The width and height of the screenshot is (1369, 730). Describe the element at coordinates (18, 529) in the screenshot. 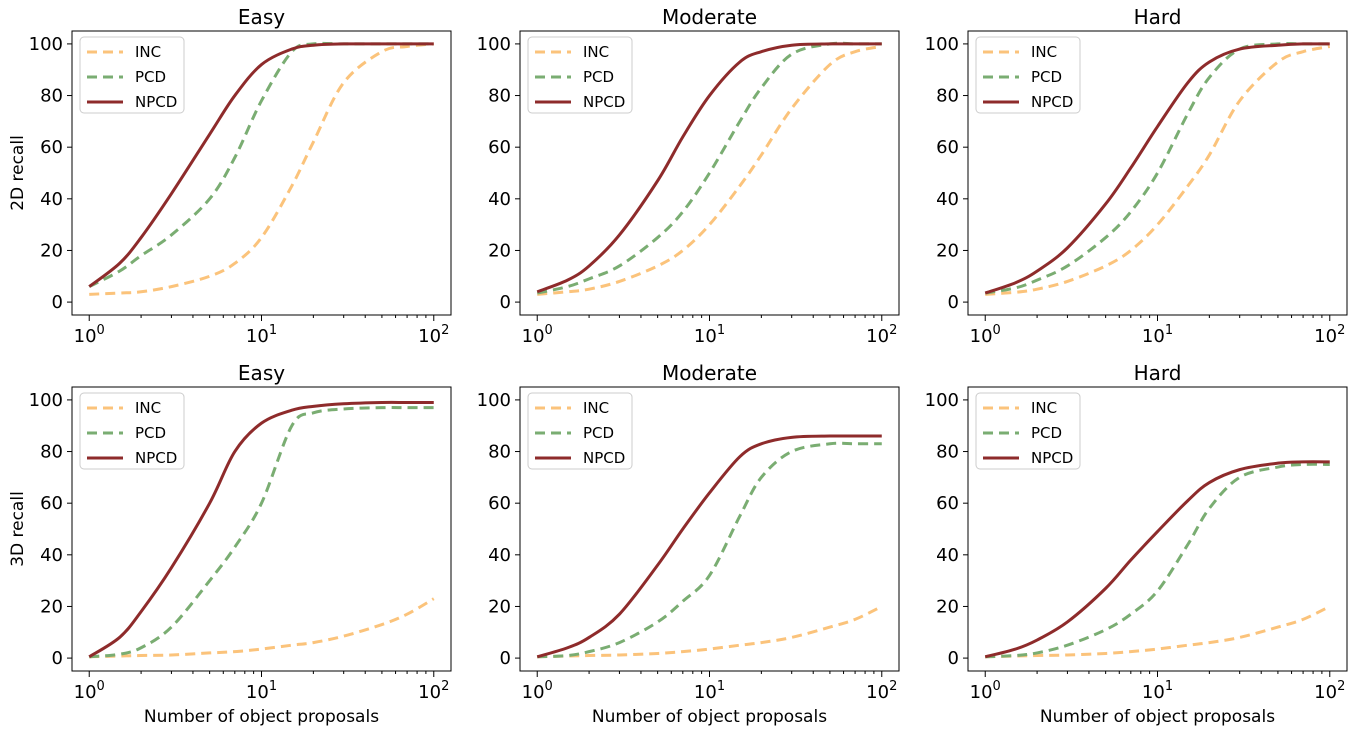

I see `y-axis-label: 3D recall` at that location.